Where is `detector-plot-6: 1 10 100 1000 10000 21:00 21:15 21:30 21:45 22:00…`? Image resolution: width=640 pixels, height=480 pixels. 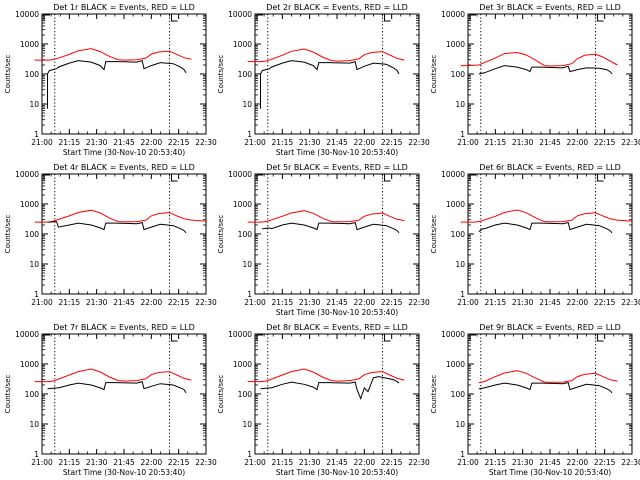 detector-plot-6: 1 10 100 1000 10000 21:00 21:15 21:30 21:45 22:00… is located at coordinates (535, 235).